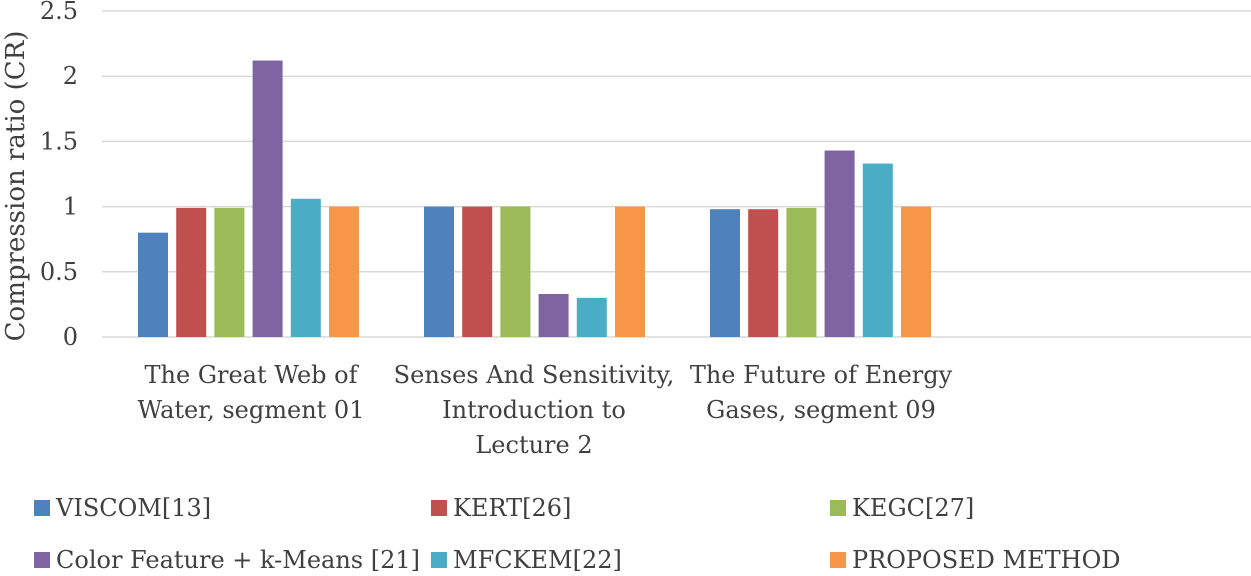  I want to click on category-label: Water, segment 01, so click(251, 410).